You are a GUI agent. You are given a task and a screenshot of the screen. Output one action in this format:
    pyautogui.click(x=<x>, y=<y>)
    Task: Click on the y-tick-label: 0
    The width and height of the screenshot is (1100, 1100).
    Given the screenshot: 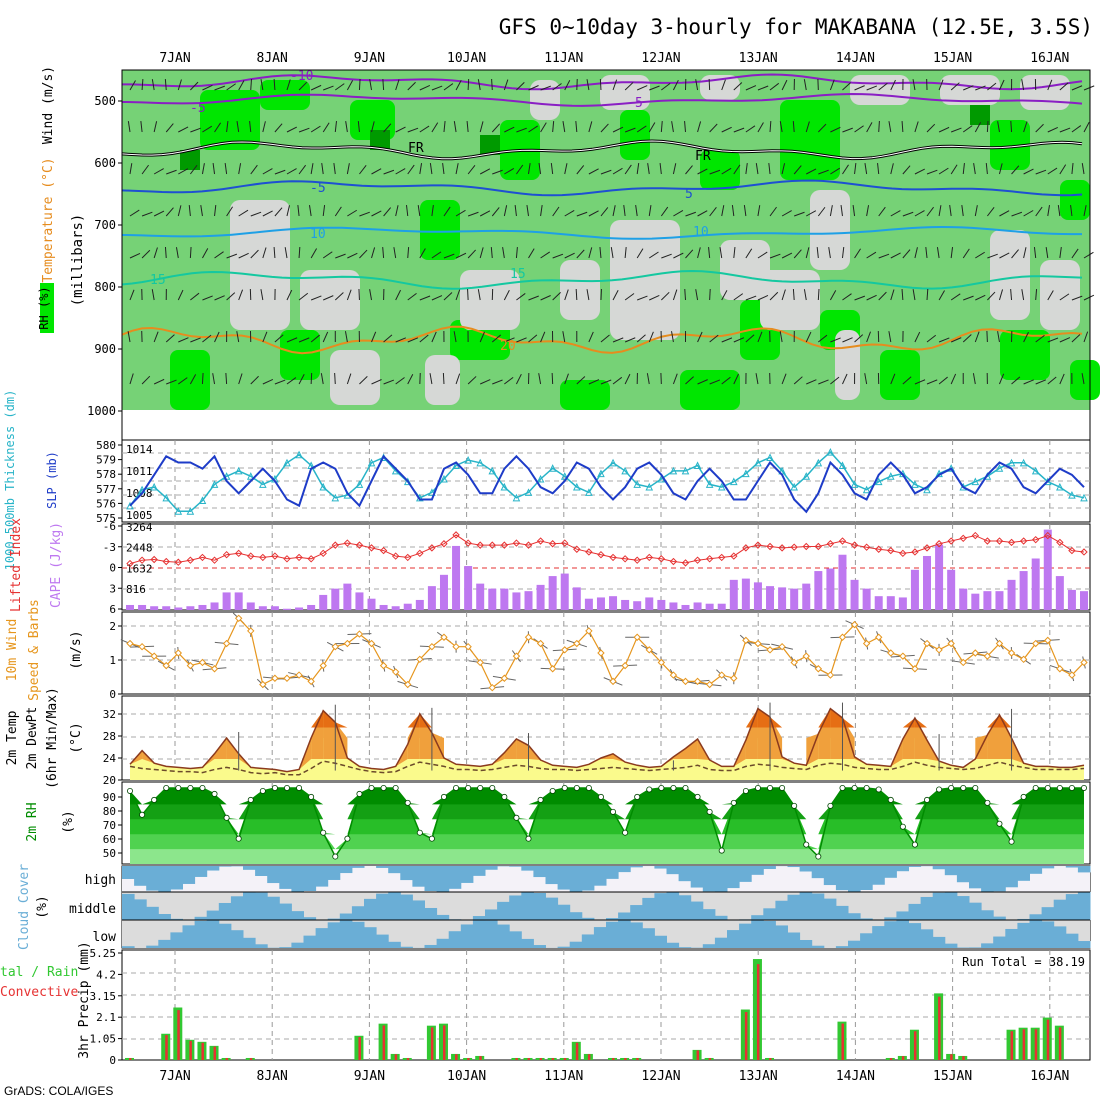 What is the action you would take?
    pyautogui.click(x=112, y=1060)
    